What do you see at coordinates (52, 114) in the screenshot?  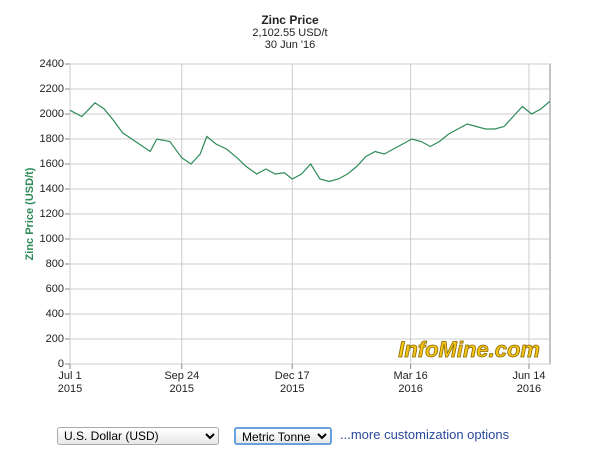 I see `y-tick-label: 2000` at bounding box center [52, 114].